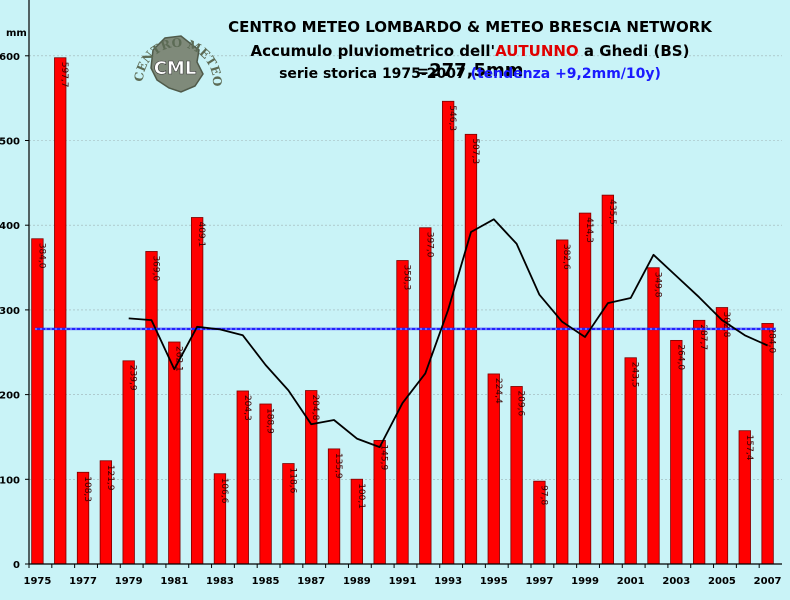  I want to click on bar-value-label: 100,1, so click(361, 496).